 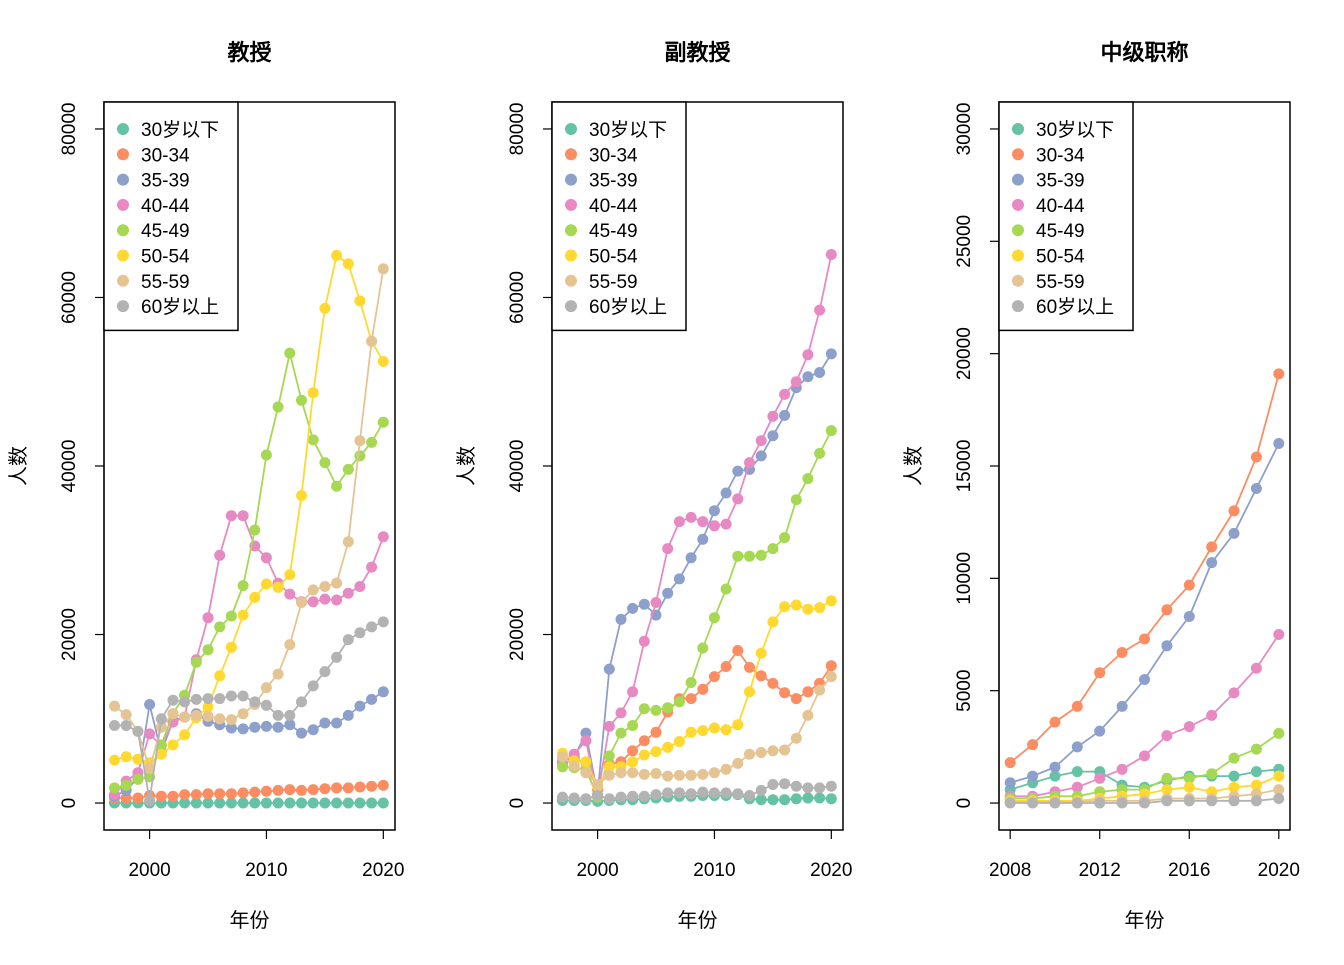 I want to click on legend-item: 55-59, so click(x=153, y=282).